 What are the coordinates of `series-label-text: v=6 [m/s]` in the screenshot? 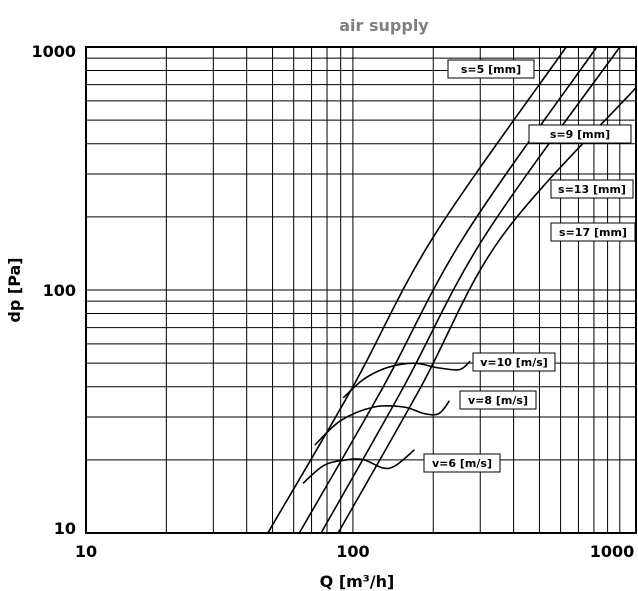 It's located at (462, 463).